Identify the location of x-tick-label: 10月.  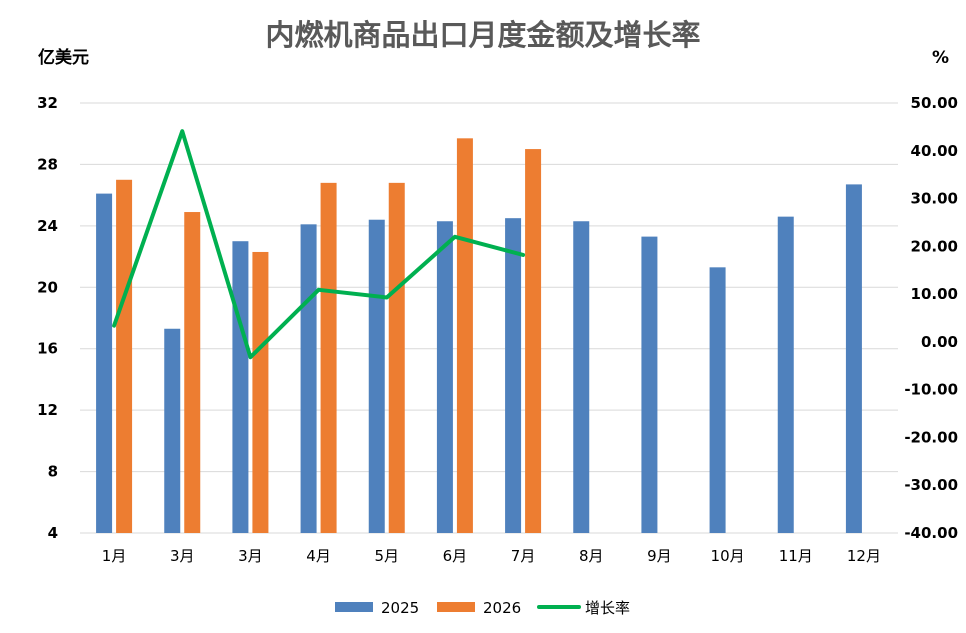
(728, 556).